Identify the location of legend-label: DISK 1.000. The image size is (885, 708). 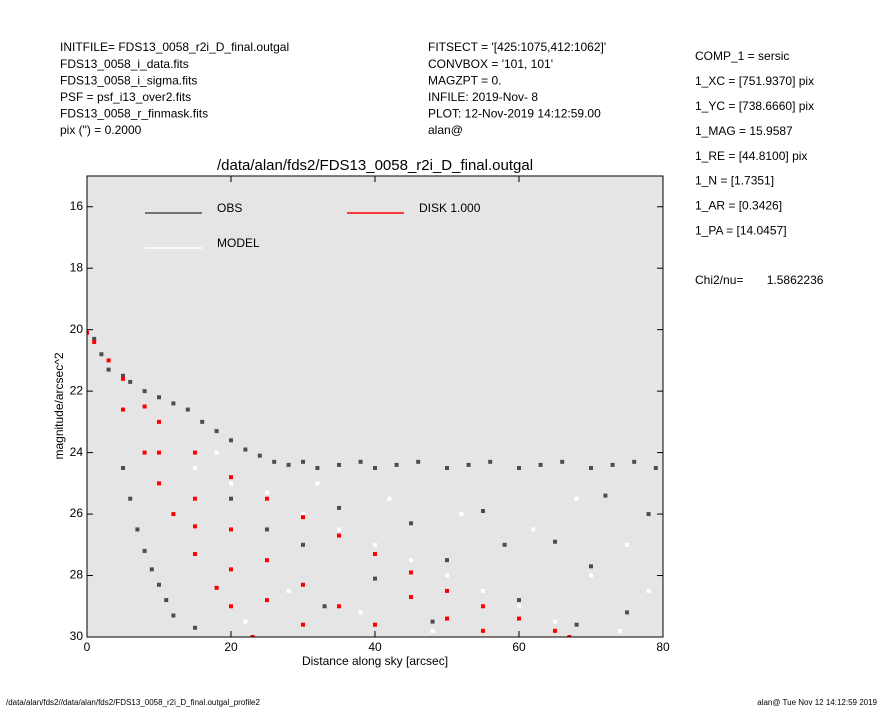
(450, 208).